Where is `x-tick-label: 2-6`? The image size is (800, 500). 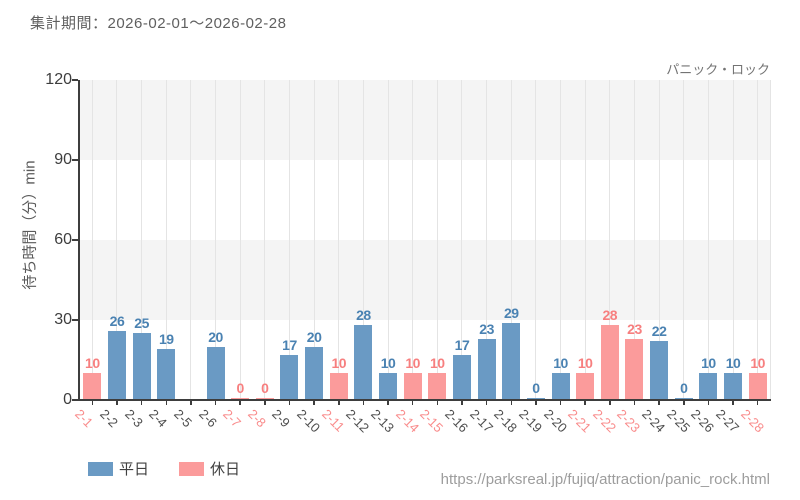
x-tick-label: 2-6 is located at coordinates (207, 418).